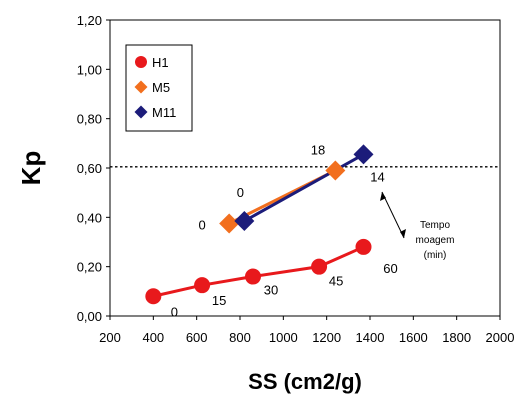 The image size is (523, 396). What do you see at coordinates (89, 20) in the screenshot?
I see `y-tick-label: 1,20` at bounding box center [89, 20].